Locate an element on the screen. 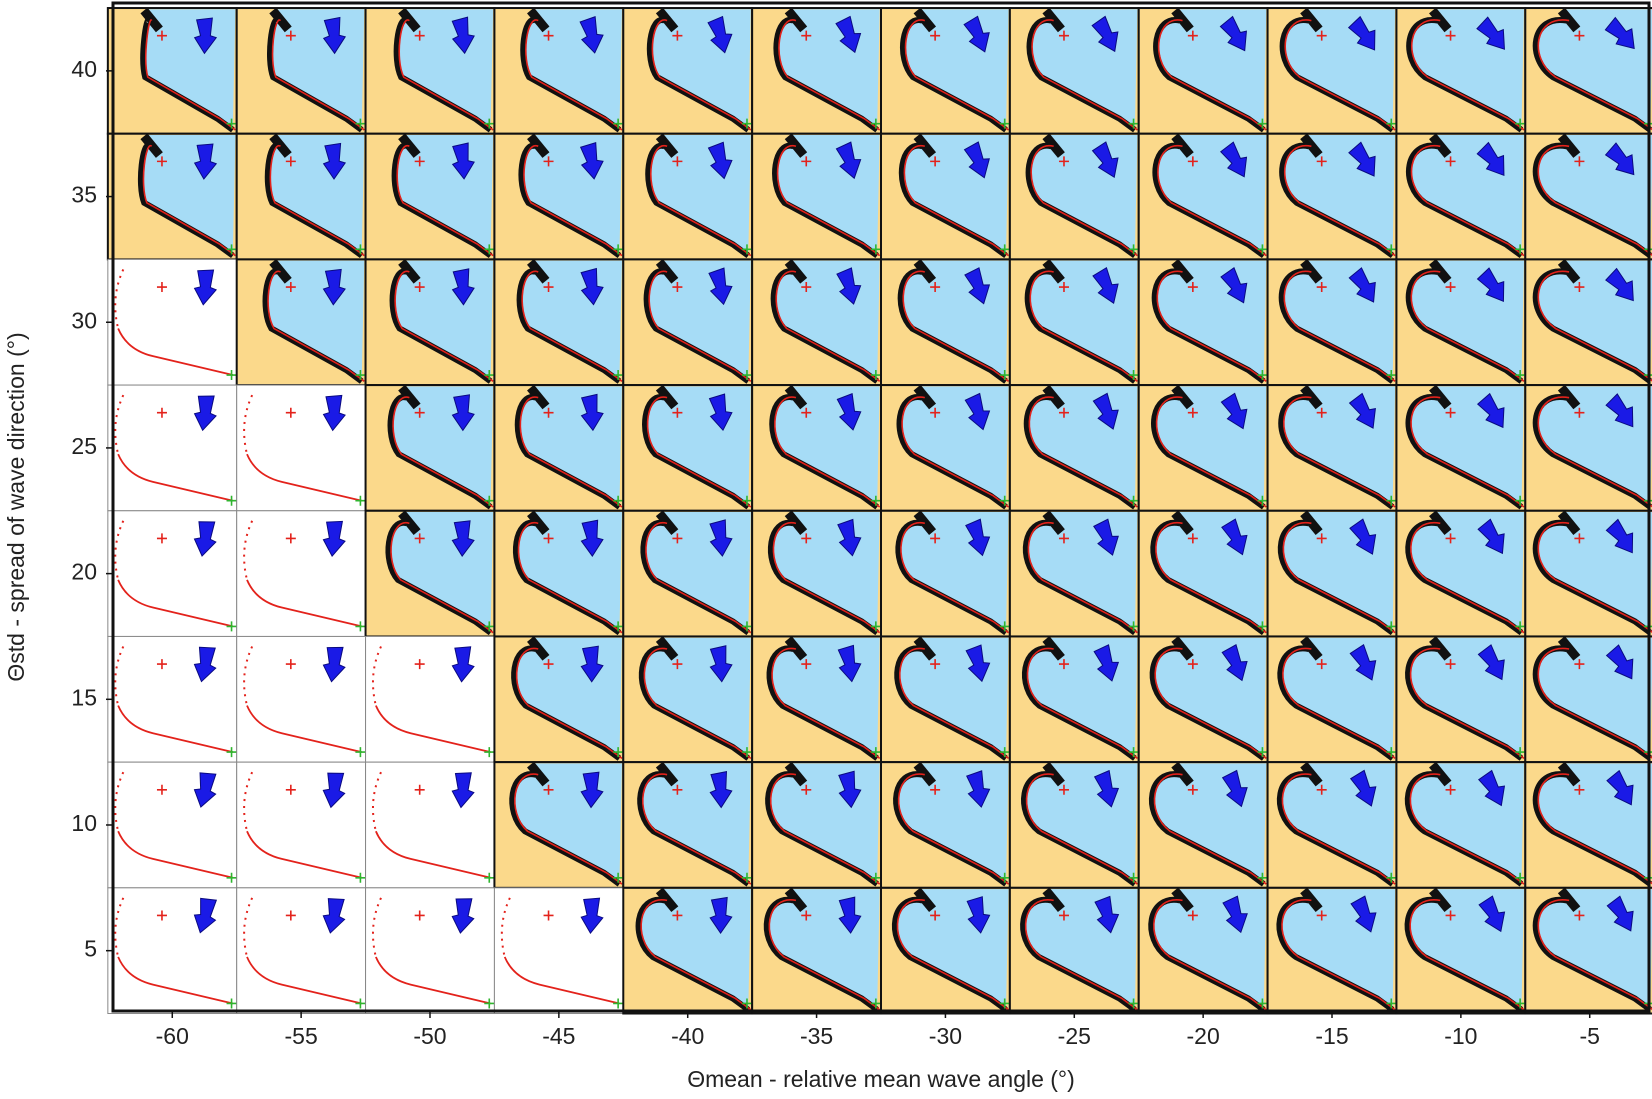 This screenshot has height=1099, width=1652. x-tick-label: -40 is located at coordinates (687, 1036).